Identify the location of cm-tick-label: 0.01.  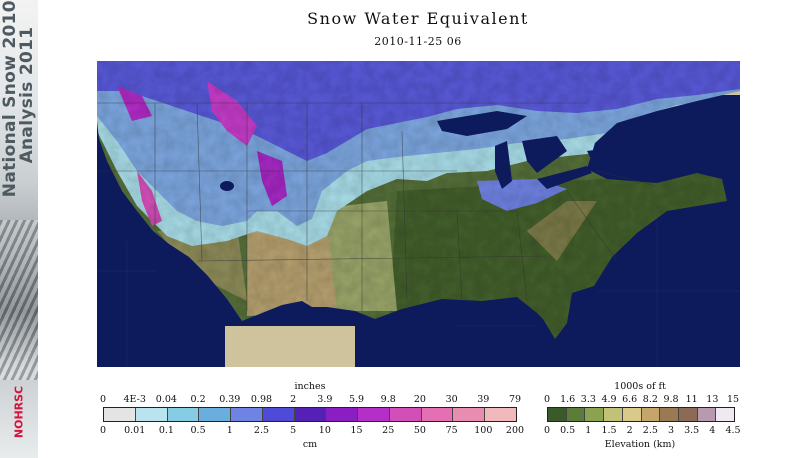
(135, 430).